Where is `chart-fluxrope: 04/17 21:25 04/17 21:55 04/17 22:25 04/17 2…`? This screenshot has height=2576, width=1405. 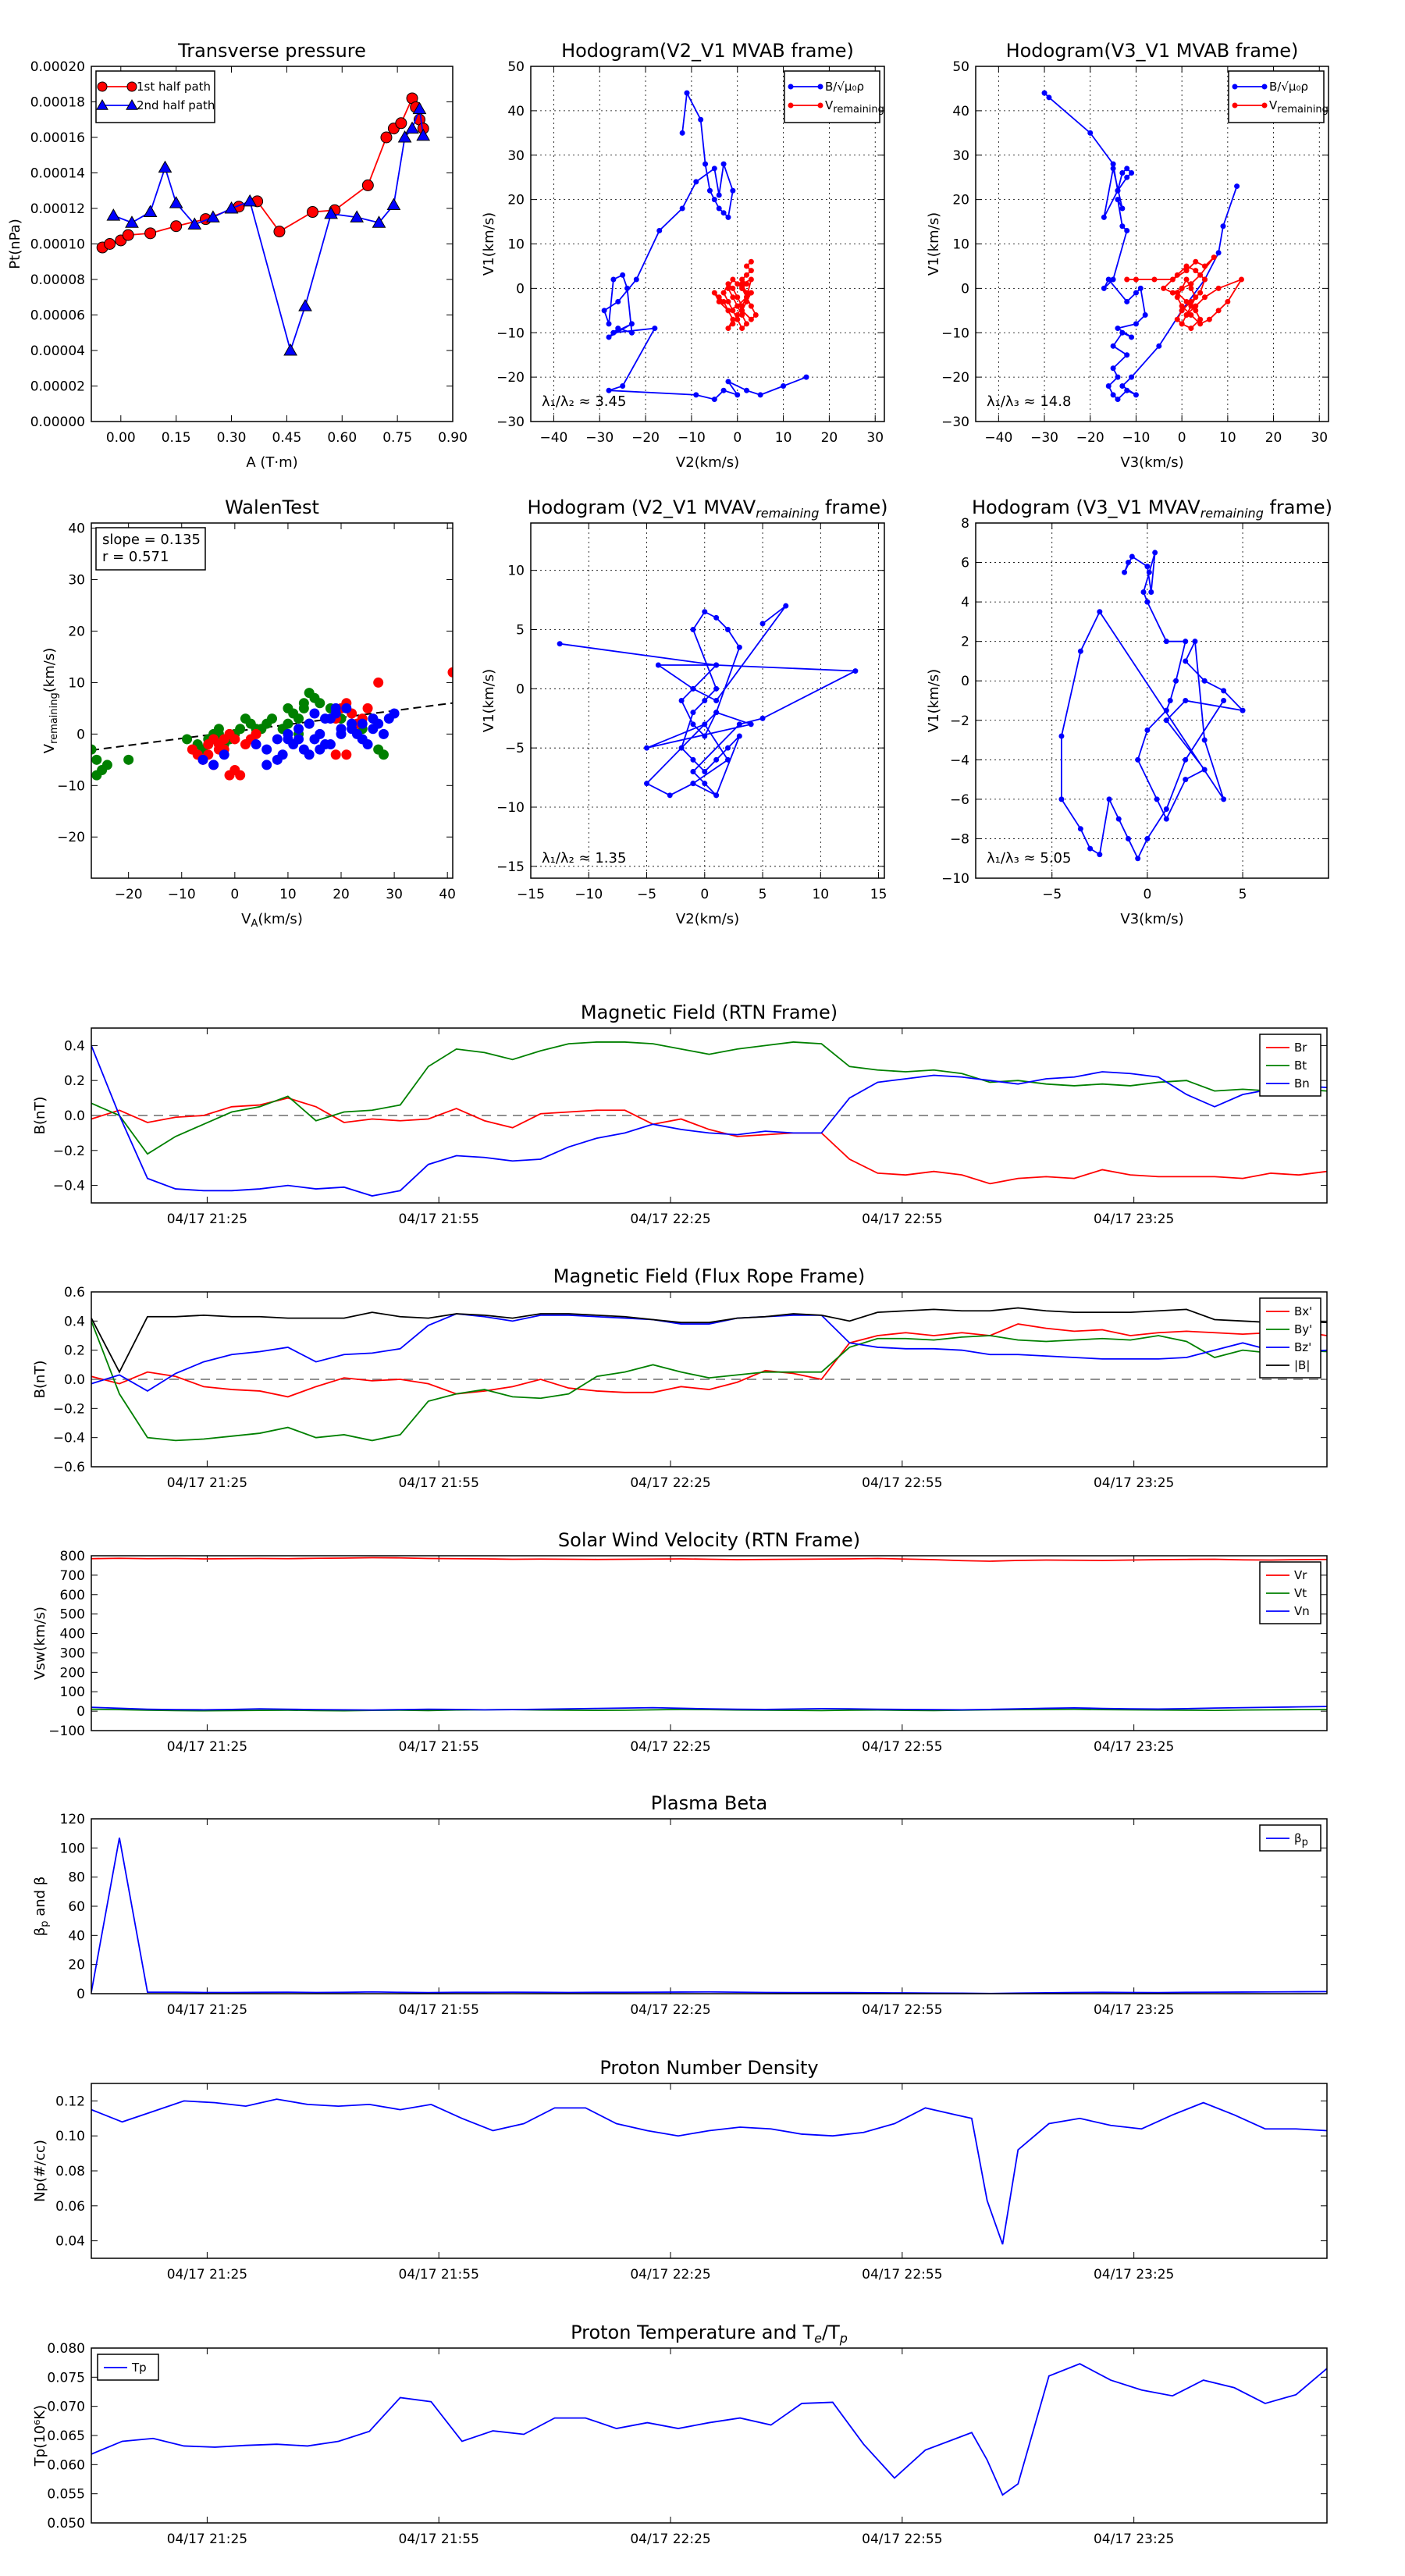
chart-fluxrope: 04/17 21:25 04/17 21:55 04/17 22:25 04/17 2… is located at coordinates (680, 1378).